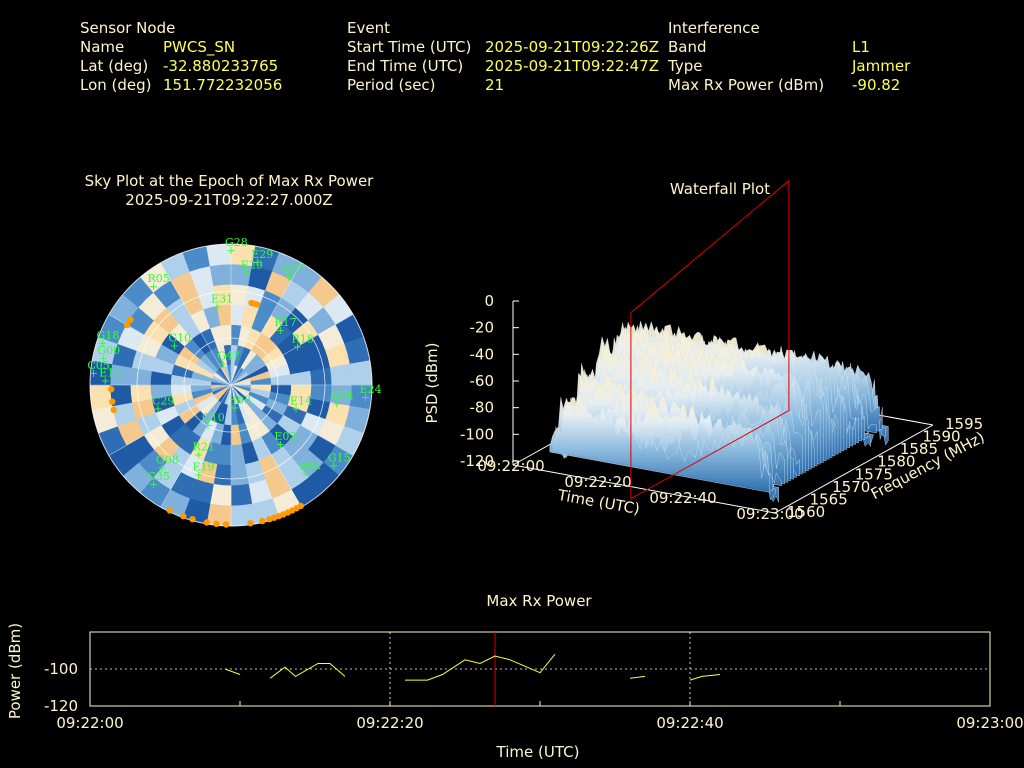 The height and width of the screenshot is (768, 1024). I want to click on waterfall-z-tick-label: -80, so click(482, 408).